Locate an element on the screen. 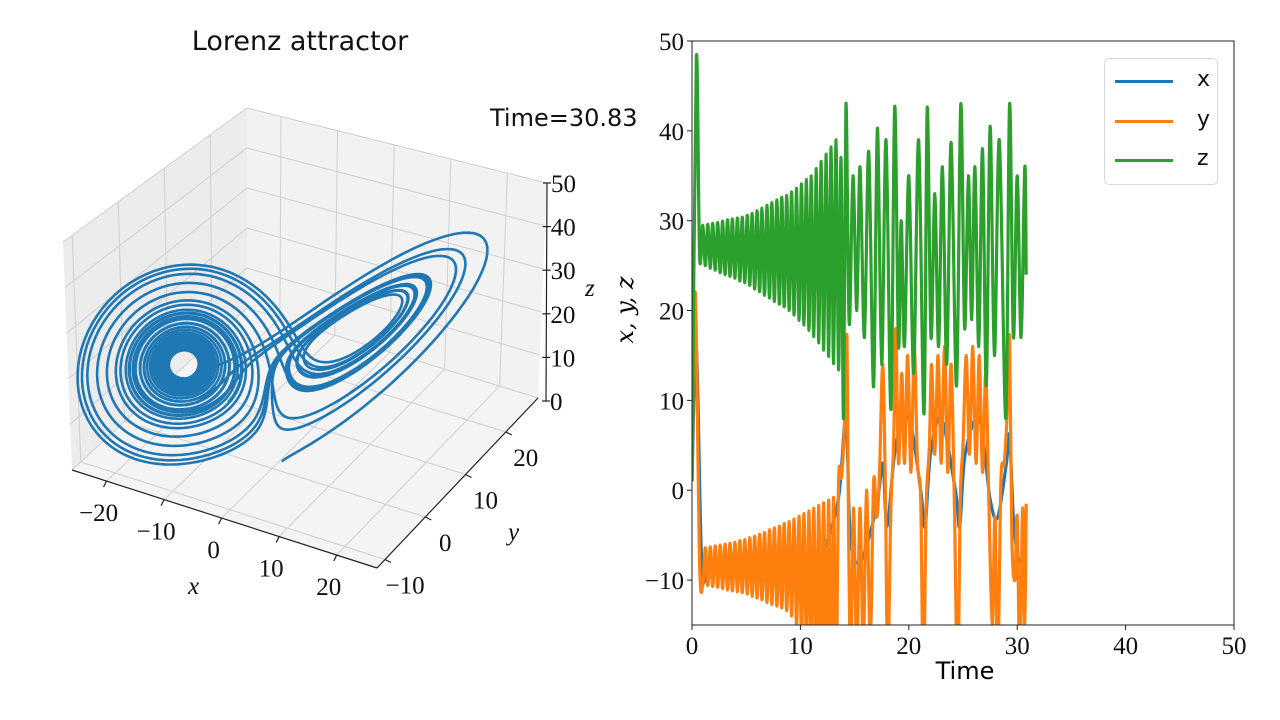 Image resolution: width=1280 pixels, height=720 pixels. x-axis-label-3d: x is located at coordinates (193, 586).